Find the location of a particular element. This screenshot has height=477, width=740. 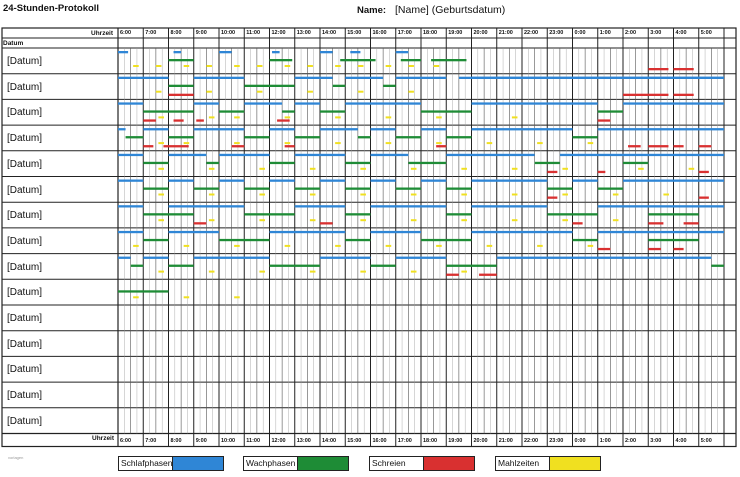

hour-label-bottom: 21:00 is located at coordinates (505, 440).